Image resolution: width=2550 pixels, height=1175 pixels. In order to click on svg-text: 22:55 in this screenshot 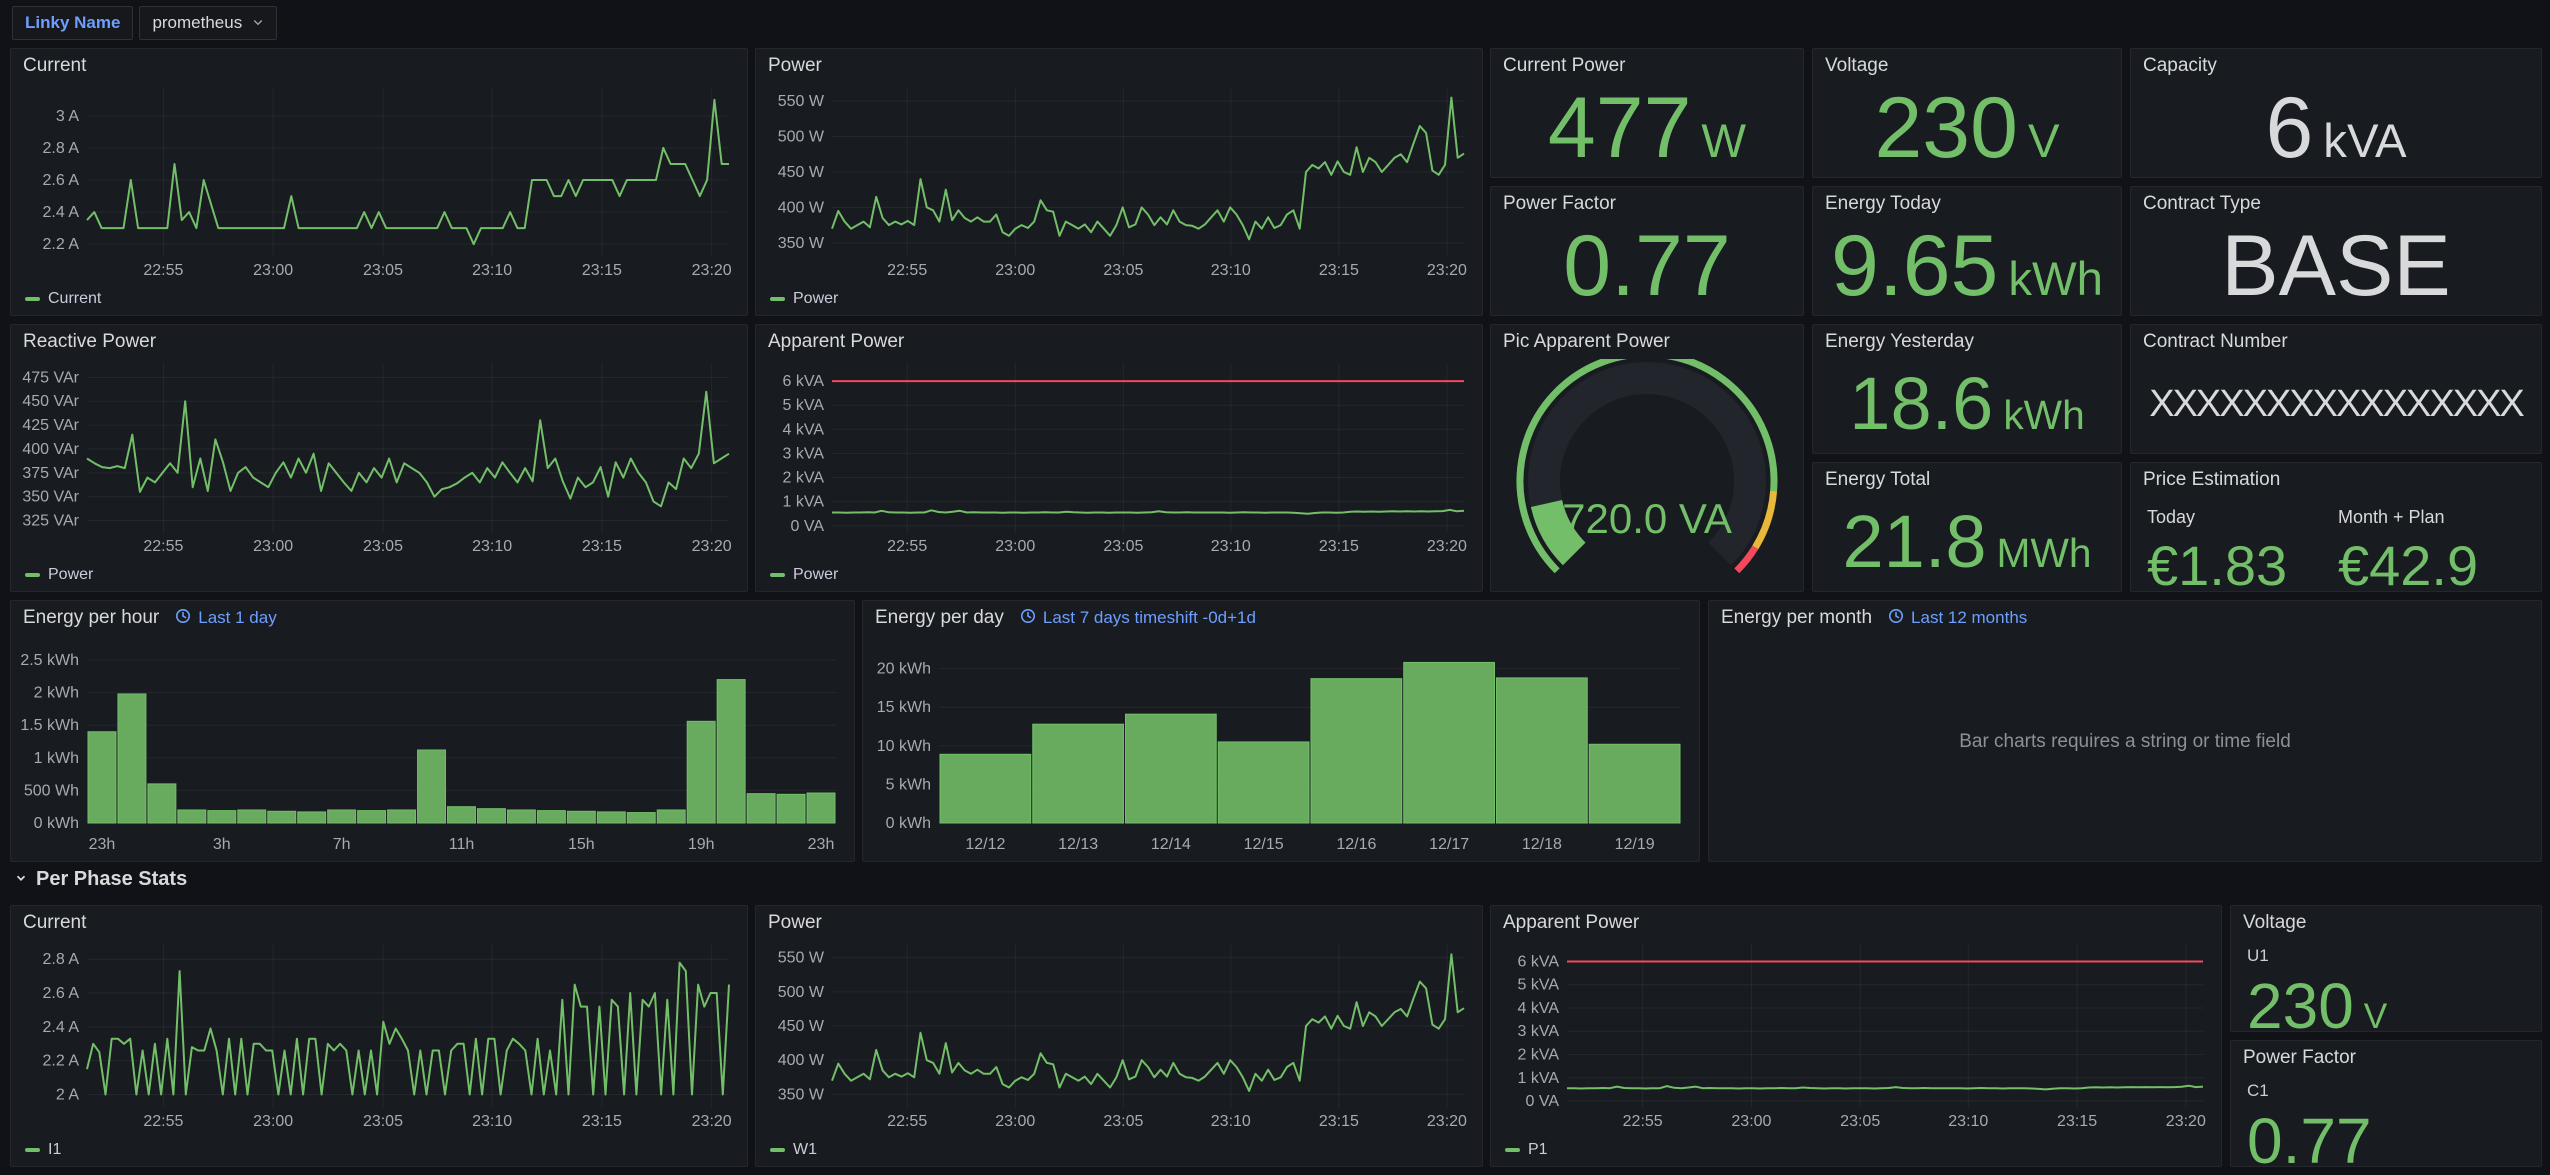, I will do `click(163, 270)`.